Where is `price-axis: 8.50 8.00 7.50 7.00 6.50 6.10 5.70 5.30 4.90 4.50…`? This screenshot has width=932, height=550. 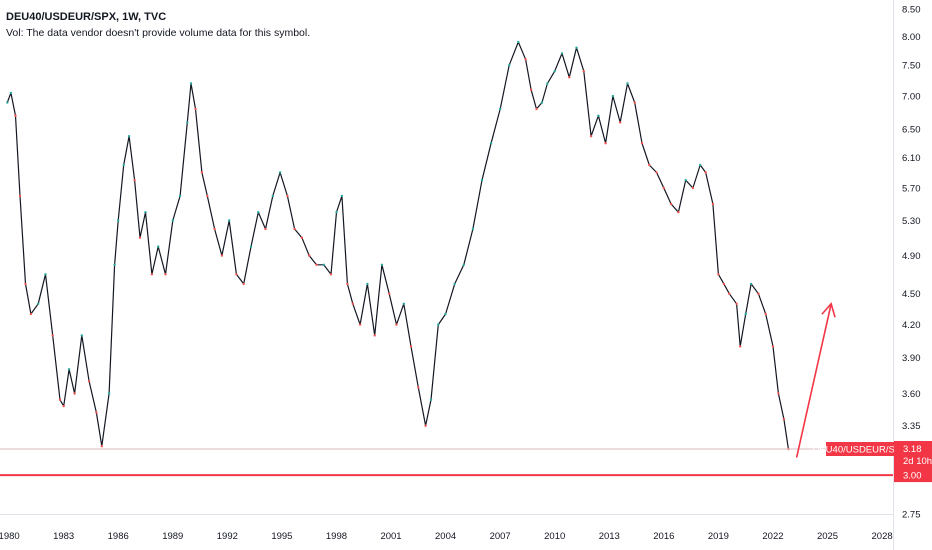
price-axis: 8.50 8.00 7.50 7.00 6.50 6.10 5.70 5.30 4.90 4.50… is located at coordinates (907, 275).